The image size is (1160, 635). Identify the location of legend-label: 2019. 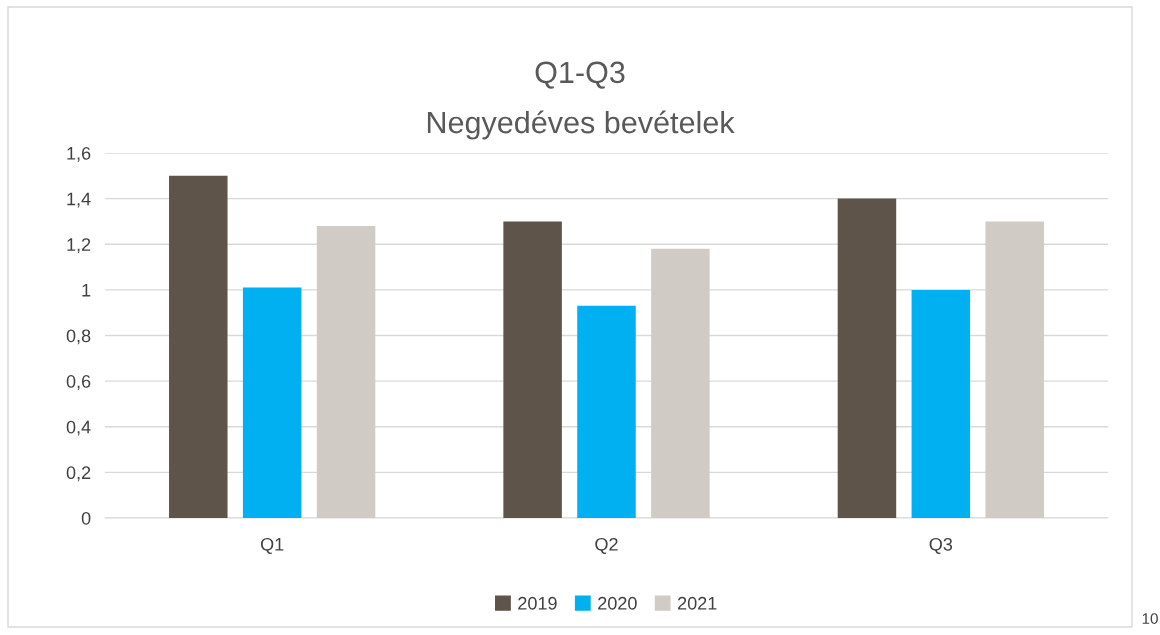
(537, 603).